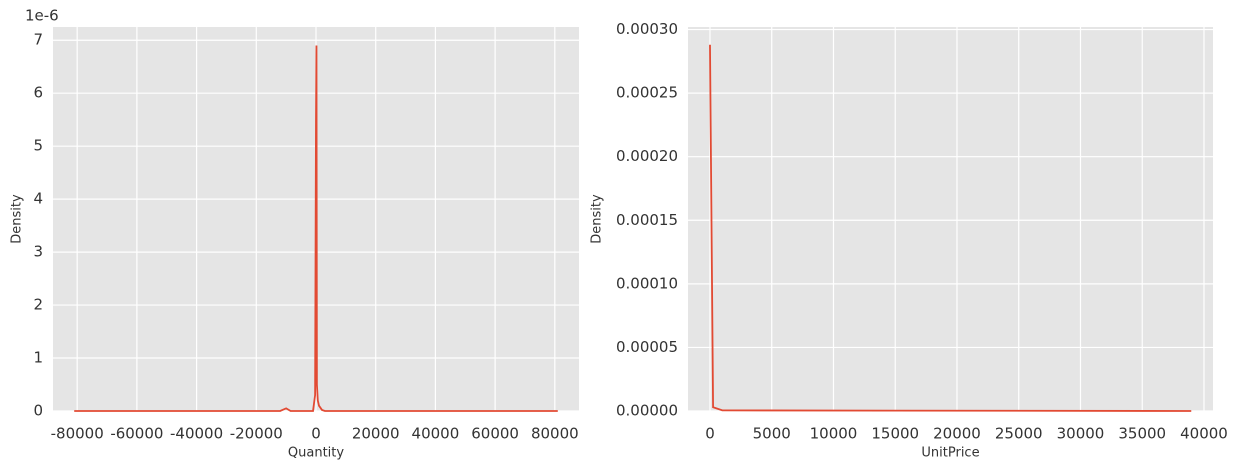  I want to click on x-tick-label: 80000, so click(555, 434).